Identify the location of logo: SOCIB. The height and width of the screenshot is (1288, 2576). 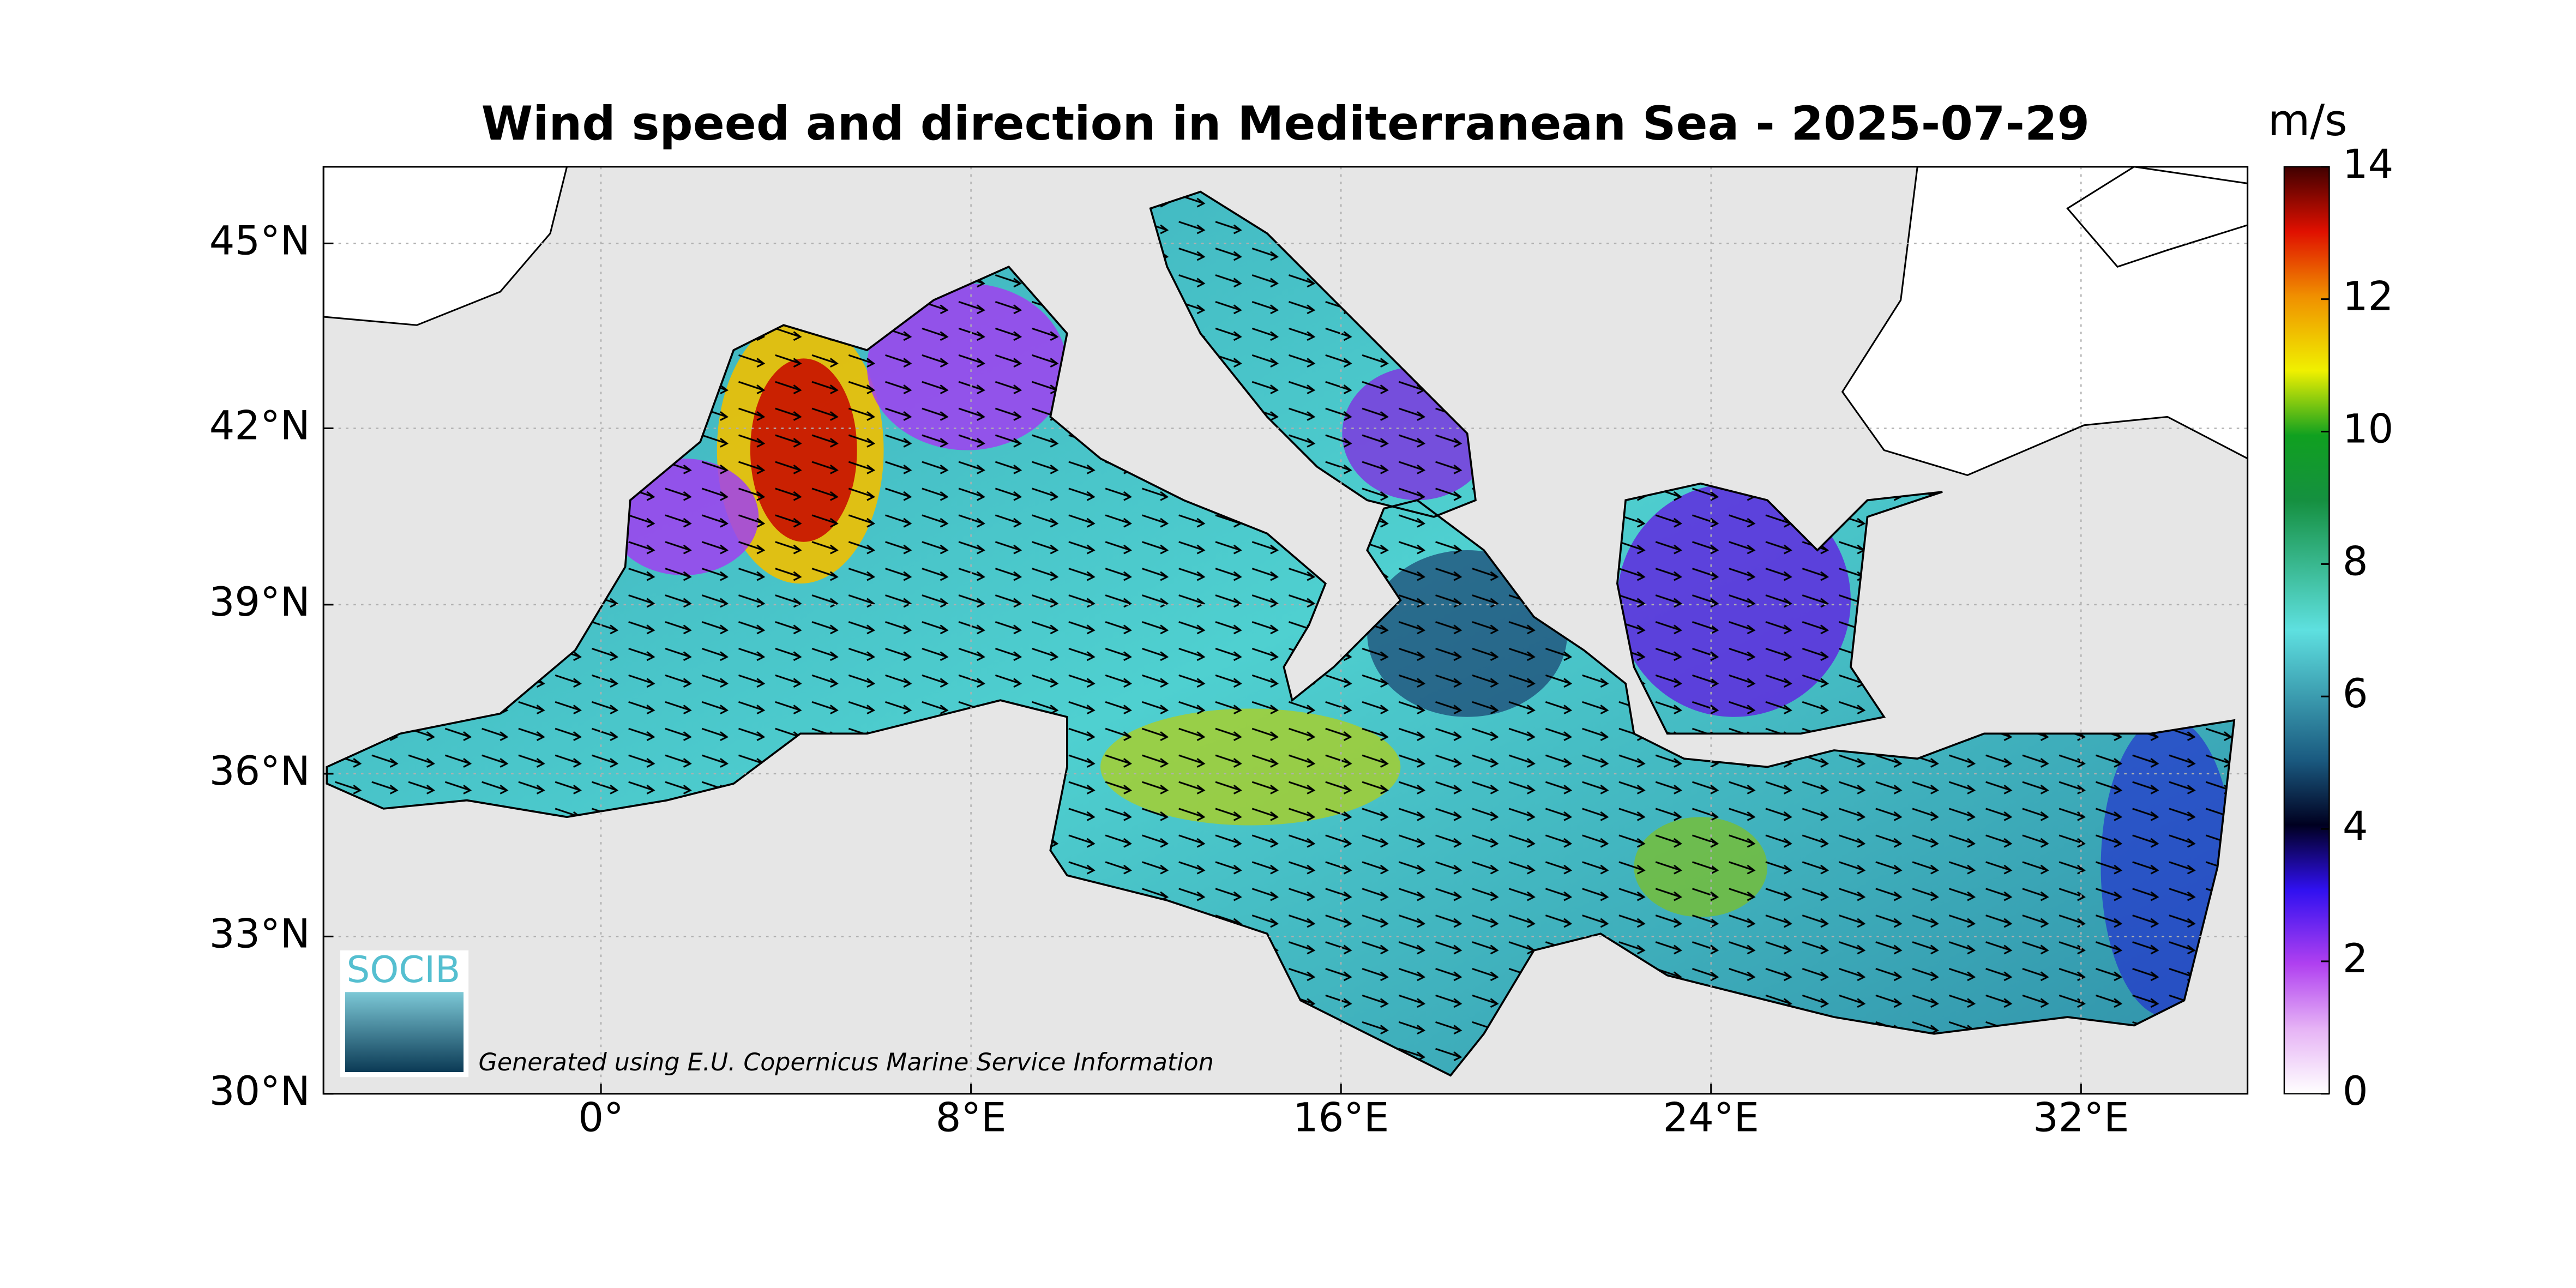
(404, 1013).